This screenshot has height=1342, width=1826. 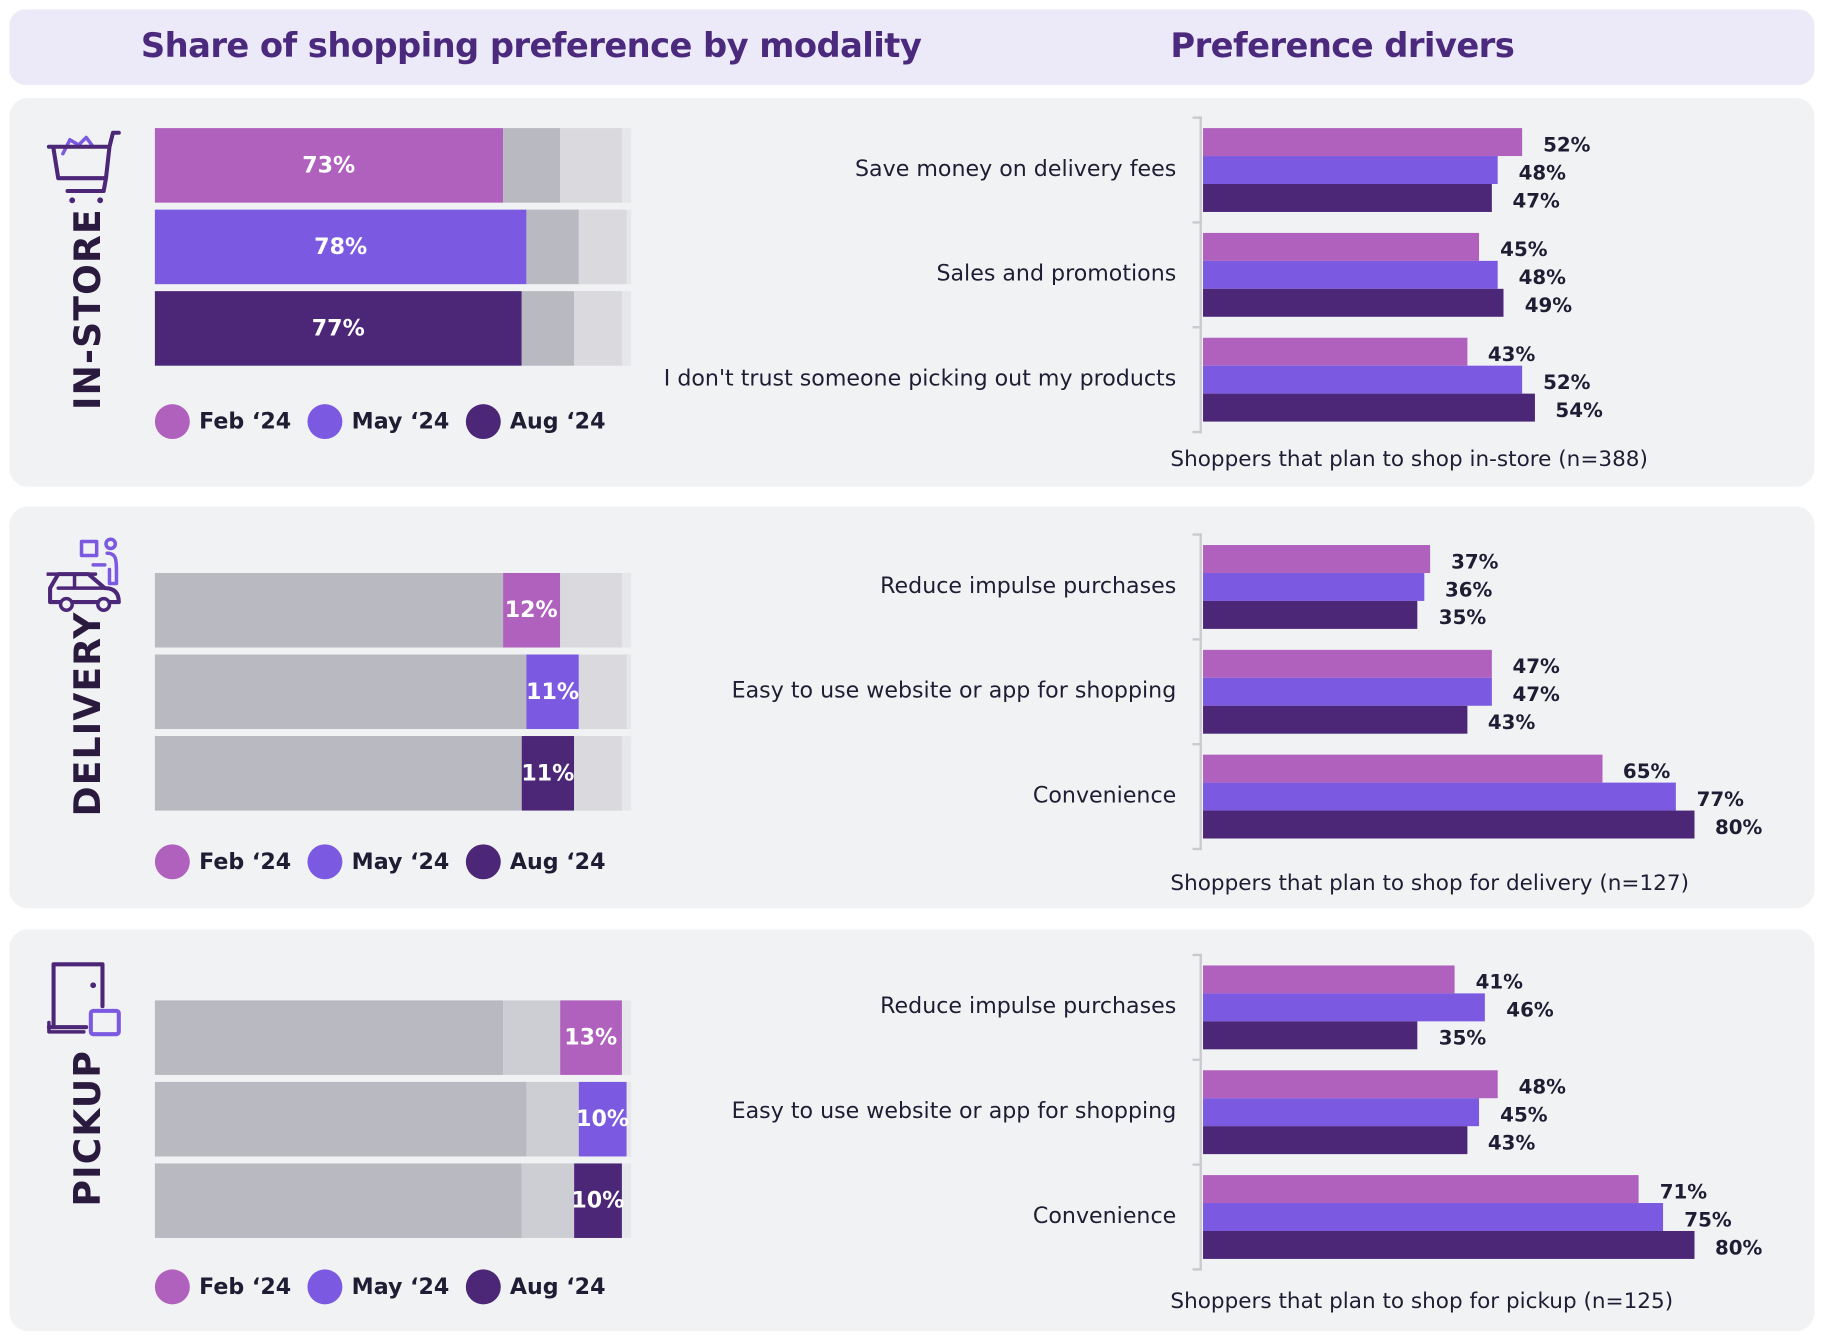 I want to click on driver-category-label: Sales and promotions, so click(x=1056, y=273).